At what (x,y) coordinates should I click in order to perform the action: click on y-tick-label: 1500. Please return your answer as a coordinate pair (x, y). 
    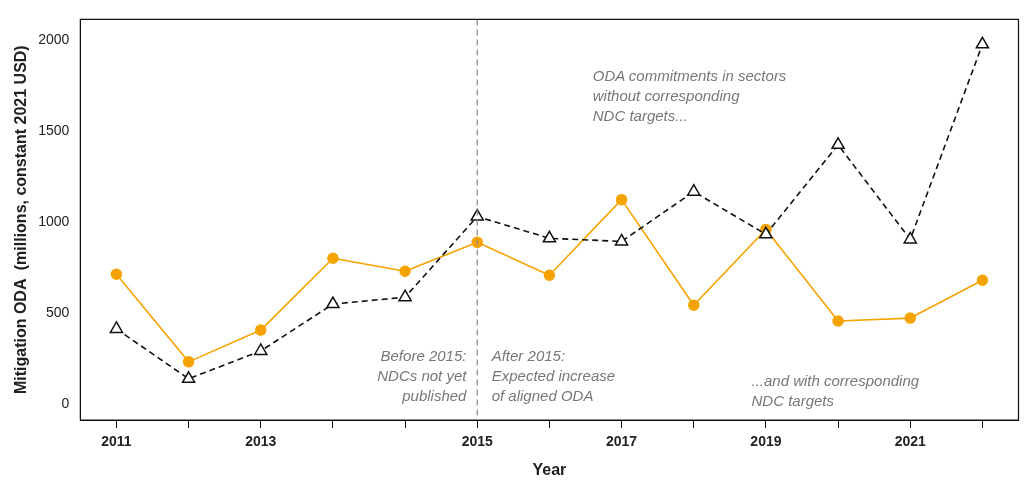
    Looking at the image, I should click on (54, 129).